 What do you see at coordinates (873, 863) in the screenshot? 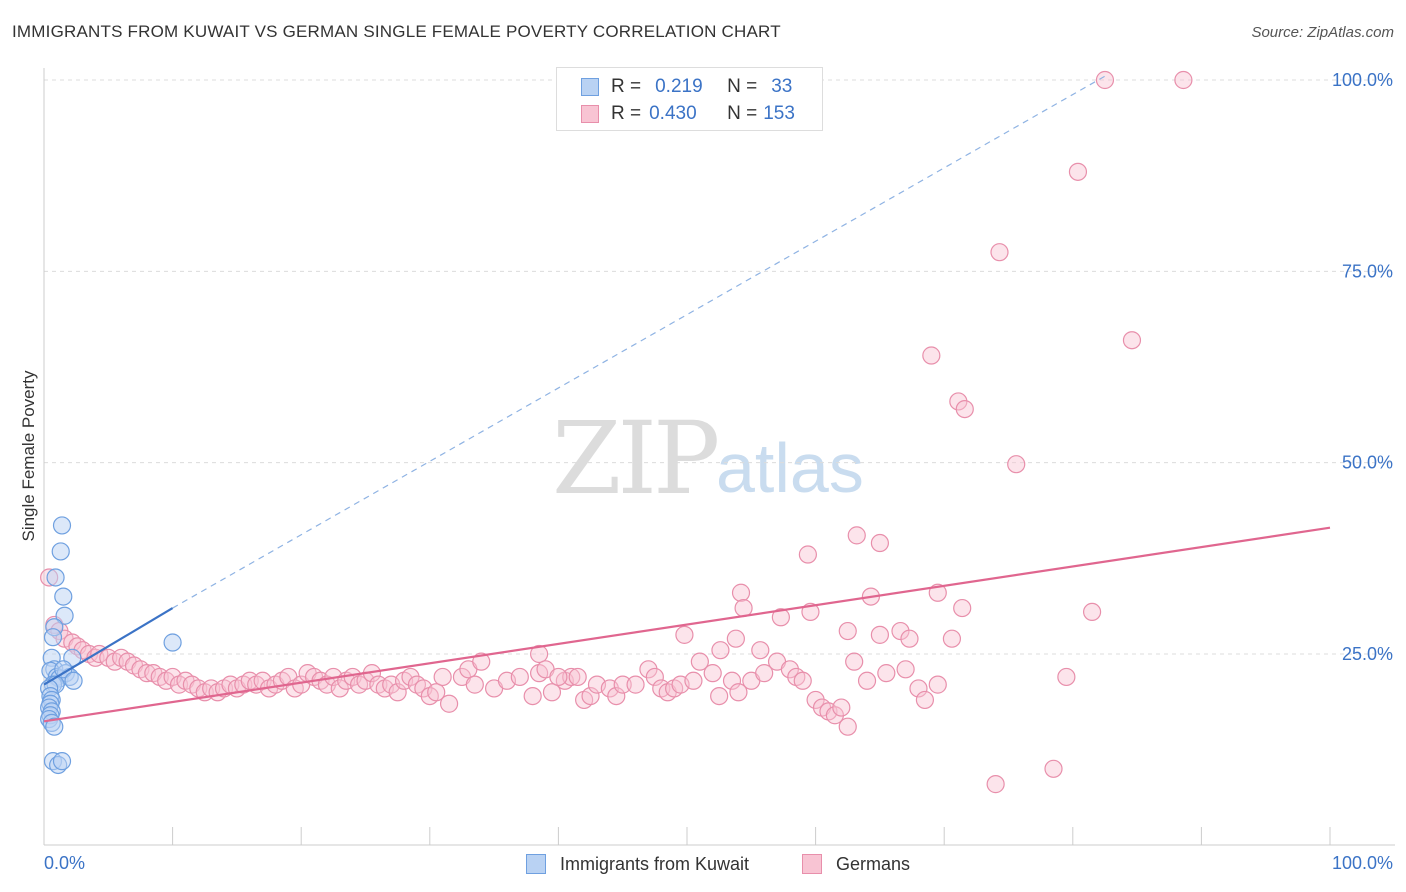
I see `bottom-legend-label-germans: Germans` at bounding box center [873, 863].